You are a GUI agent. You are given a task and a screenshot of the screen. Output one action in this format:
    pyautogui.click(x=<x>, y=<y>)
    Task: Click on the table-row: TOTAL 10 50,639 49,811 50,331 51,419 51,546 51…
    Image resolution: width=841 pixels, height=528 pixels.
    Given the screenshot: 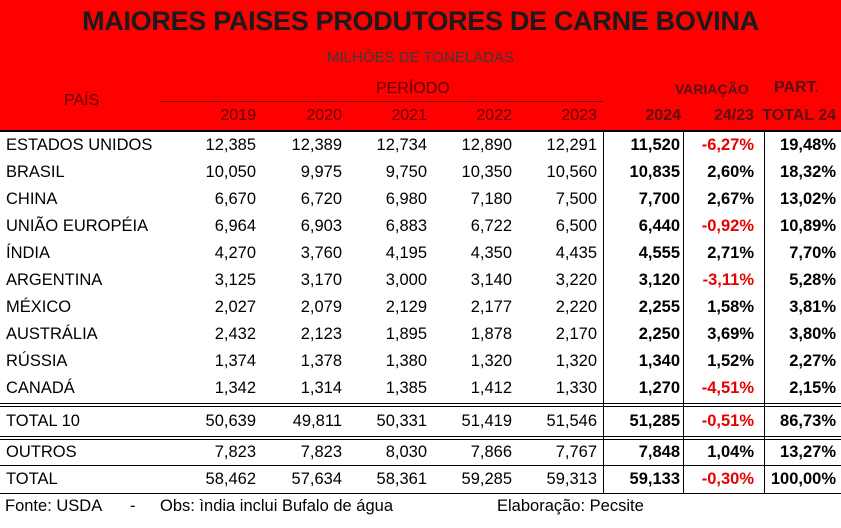 What is the action you would take?
    pyautogui.click(x=420, y=421)
    